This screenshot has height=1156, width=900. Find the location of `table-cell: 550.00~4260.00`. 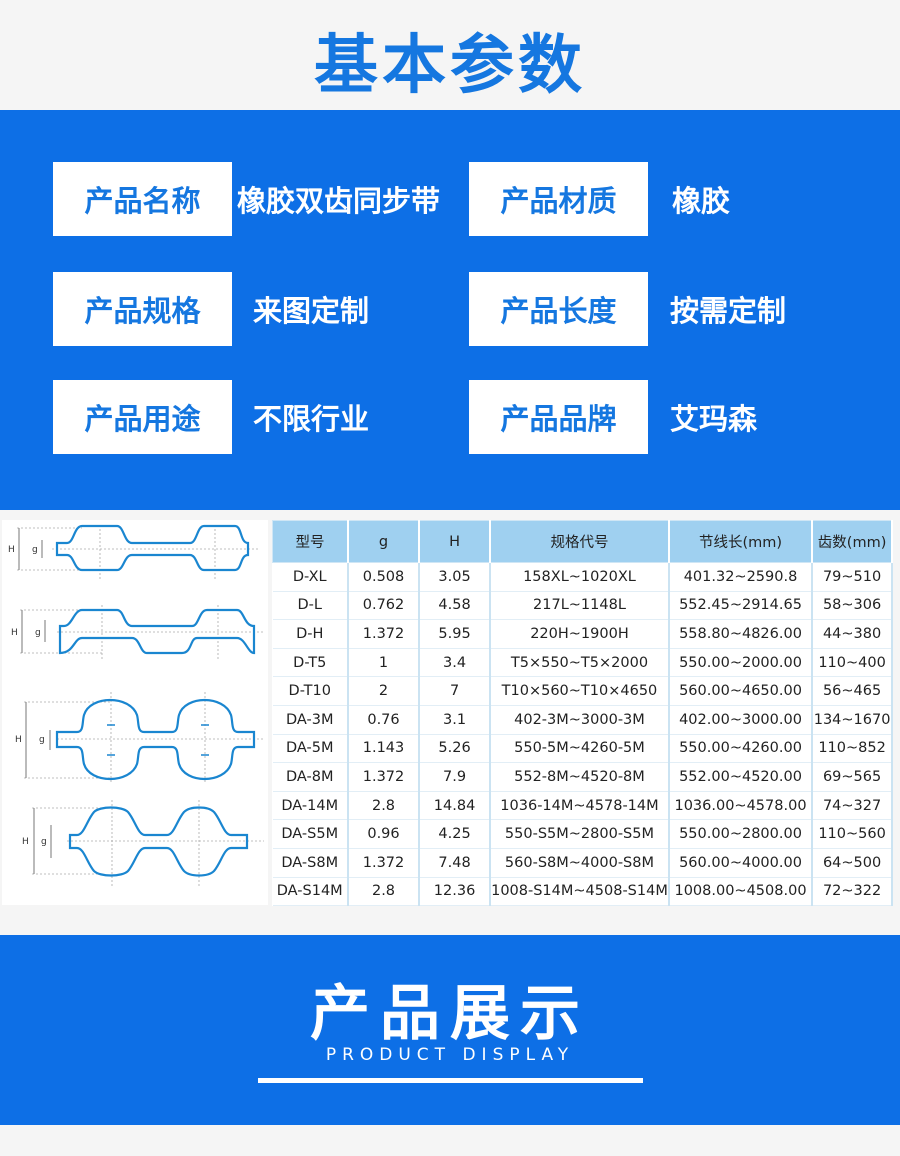

table-cell: 550.00~4260.00 is located at coordinates (741, 749).